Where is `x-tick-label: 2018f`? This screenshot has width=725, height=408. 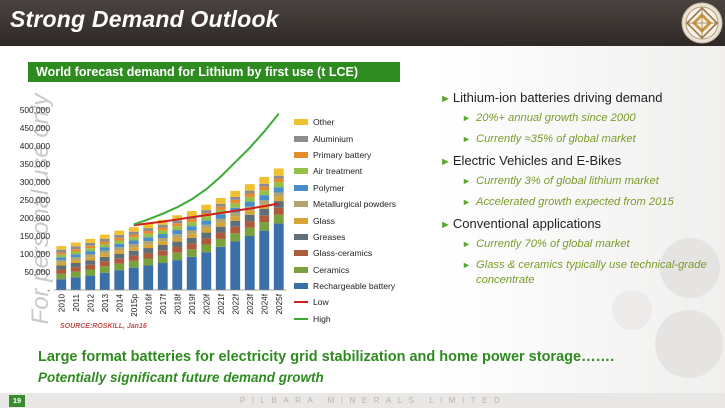
x-tick-label: 2018f is located at coordinates (177, 303).